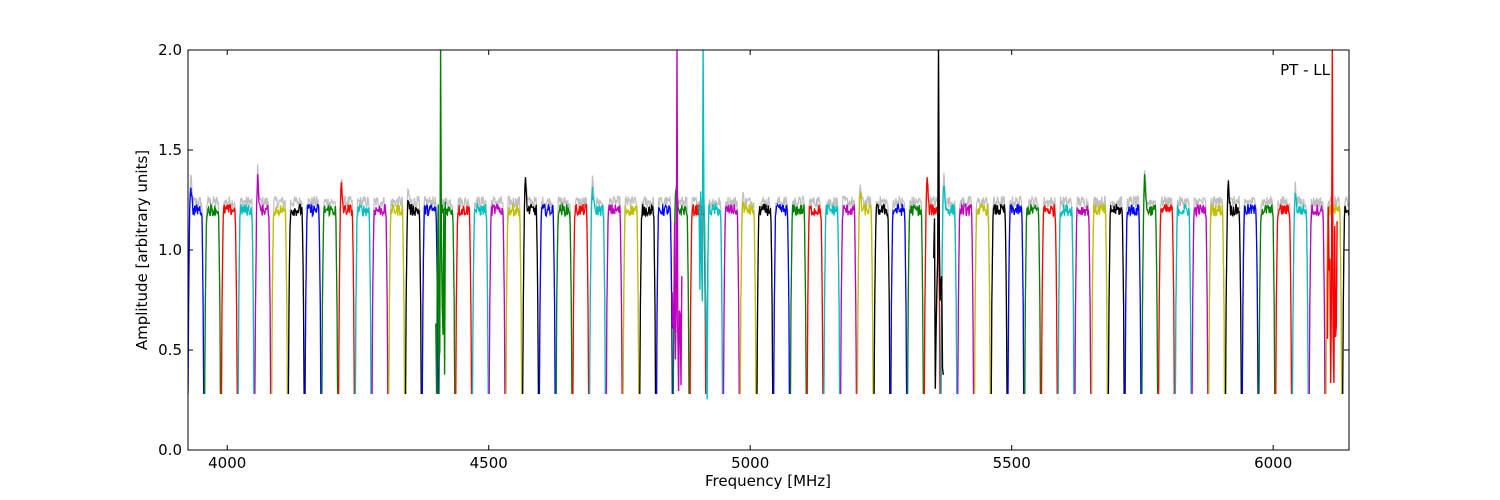 Image resolution: width=1500 pixels, height=500 pixels. Describe the element at coordinates (170, 150) in the screenshot. I see `y-tick-label: 1.5` at that location.